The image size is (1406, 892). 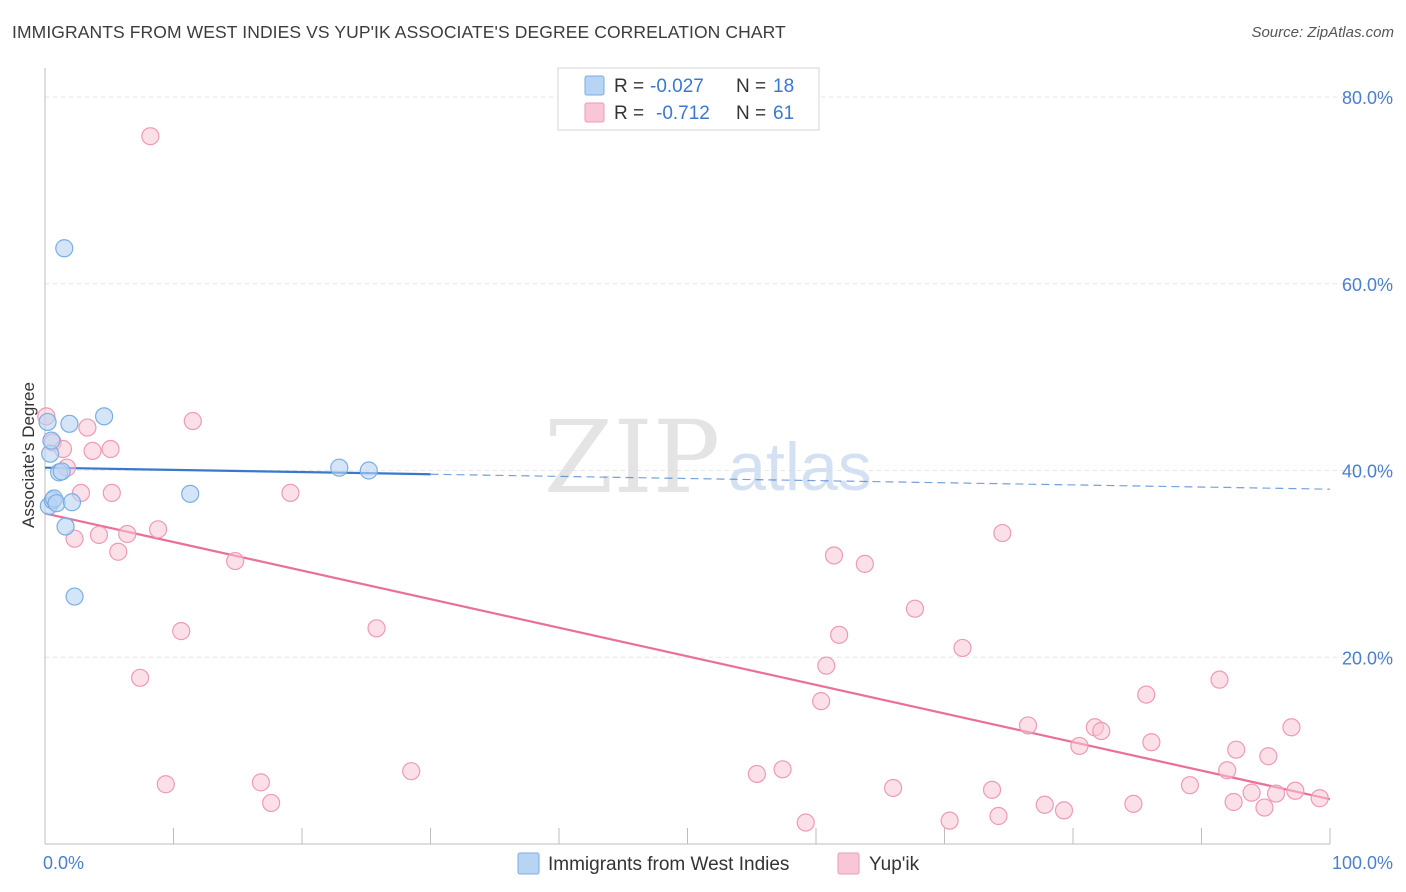 I want to click on legend-bottom-swatch-pink, so click(x=848, y=863).